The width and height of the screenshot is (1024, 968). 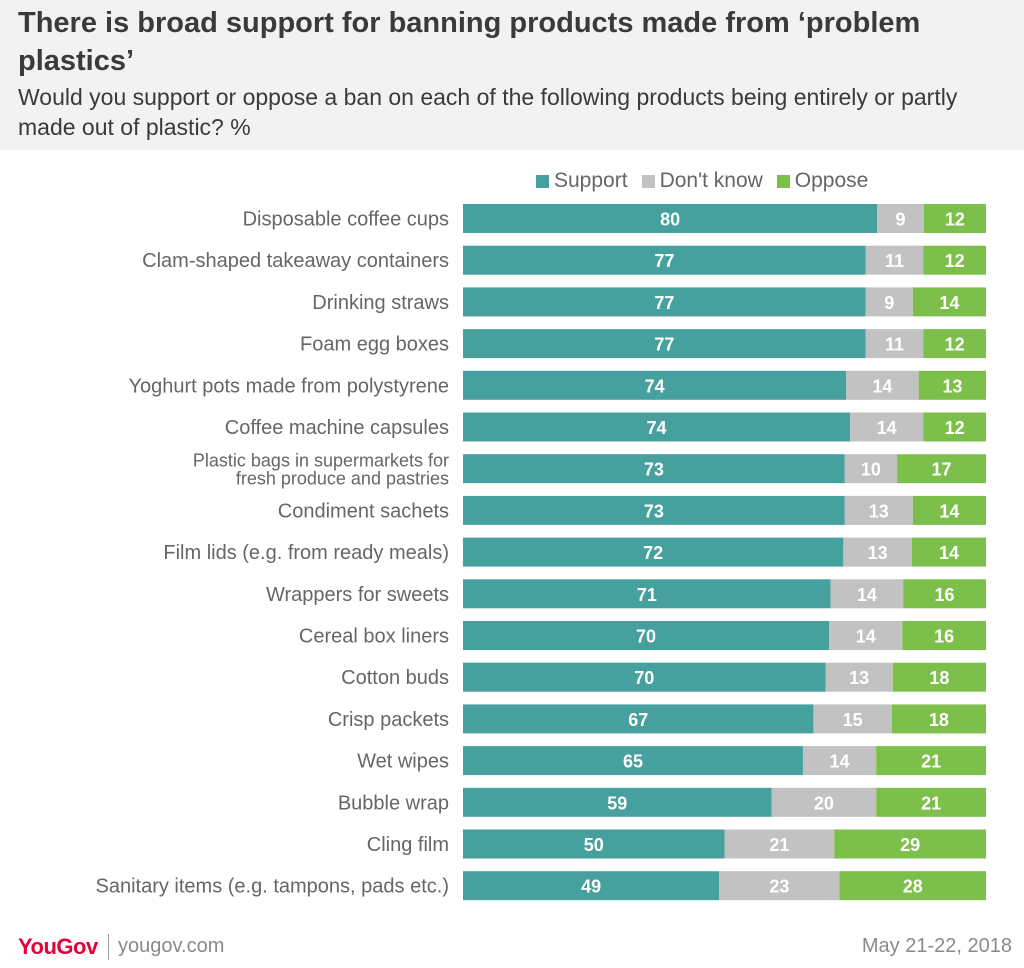 I want to click on bar-don-t-know-coffee-machine-capsules, so click(x=887, y=427).